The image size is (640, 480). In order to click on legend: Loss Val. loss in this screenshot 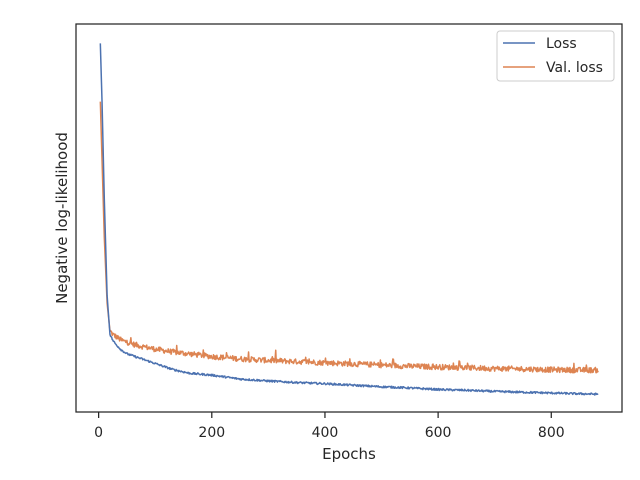, I will do `click(555, 56)`.